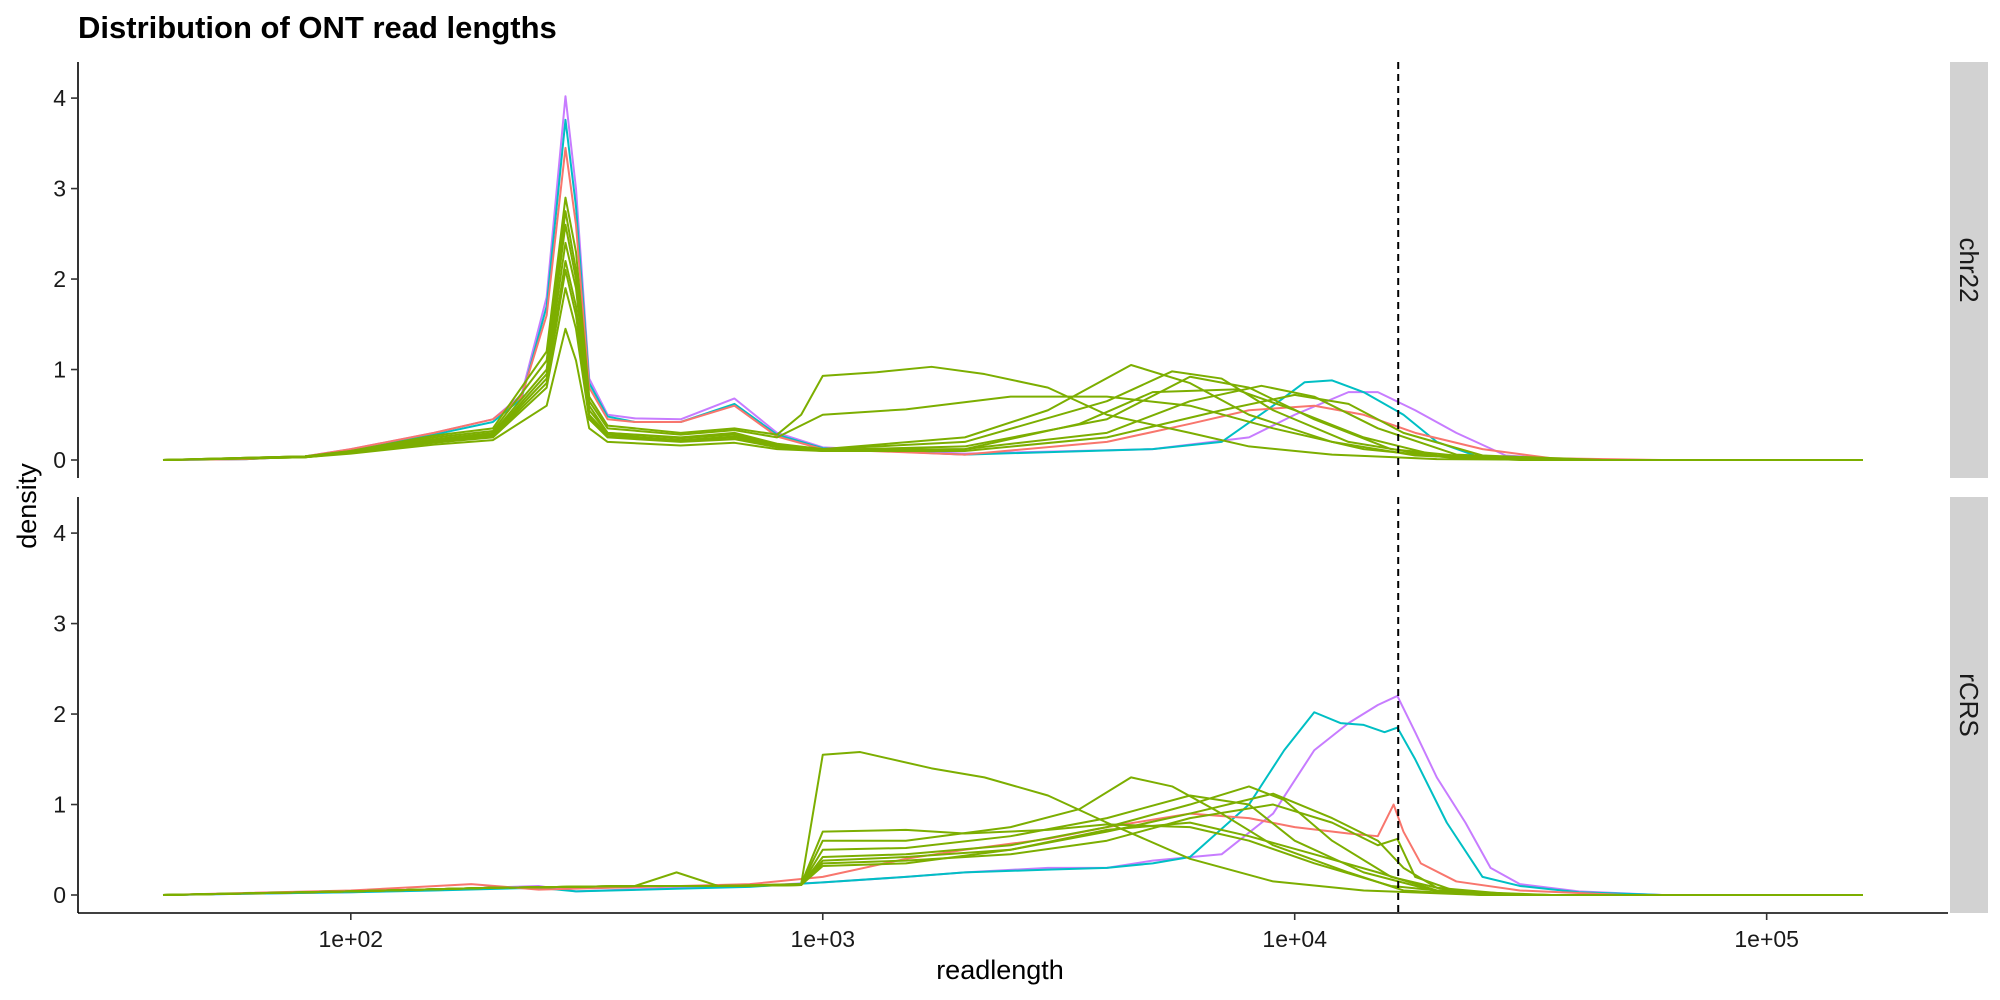 Image resolution: width=2000 pixels, height=1000 pixels. Describe the element at coordinates (1766, 939) in the screenshot. I see `x-tick-label: 1e+05` at that location.